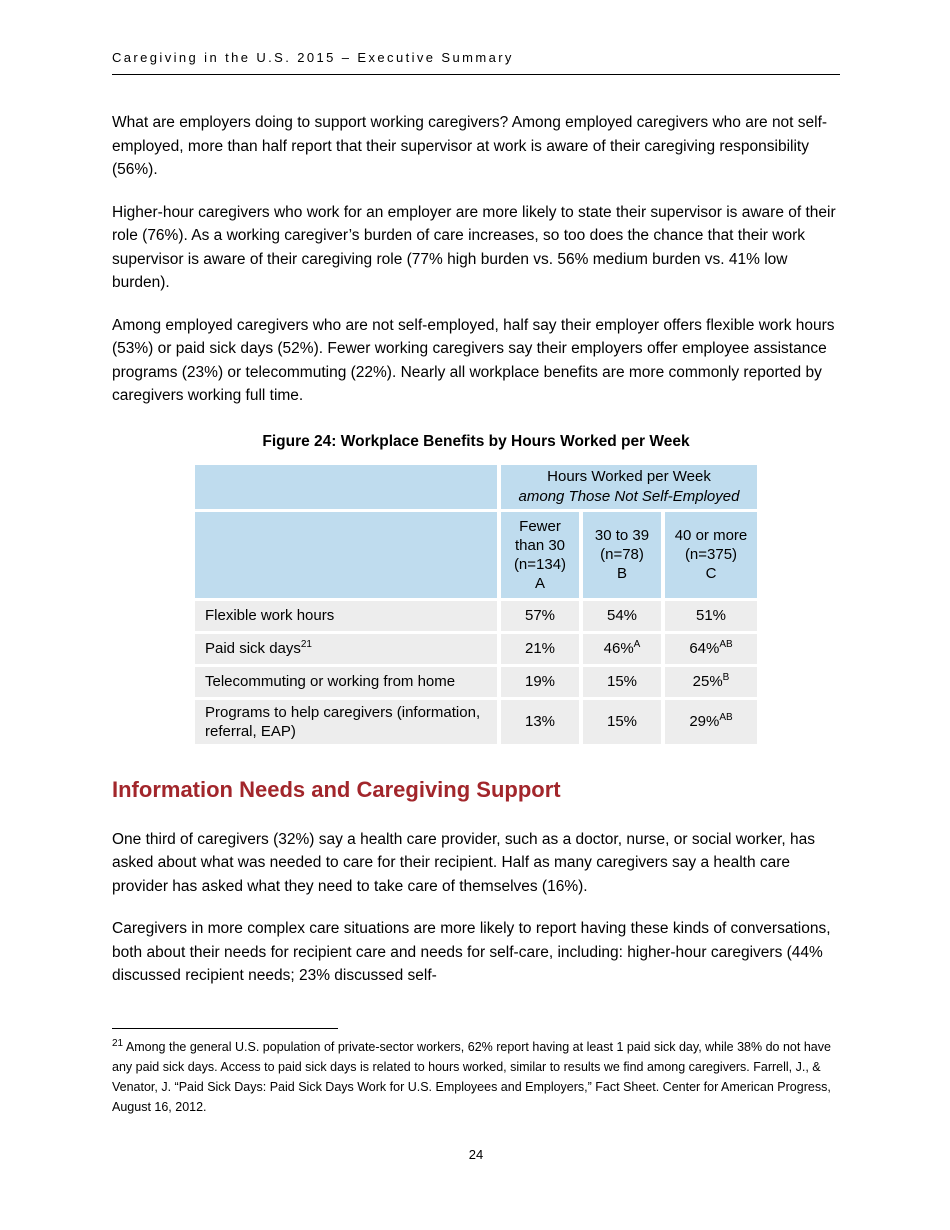  Describe the element at coordinates (711, 648) in the screenshot. I see `value-cell: 64%AB` at that location.